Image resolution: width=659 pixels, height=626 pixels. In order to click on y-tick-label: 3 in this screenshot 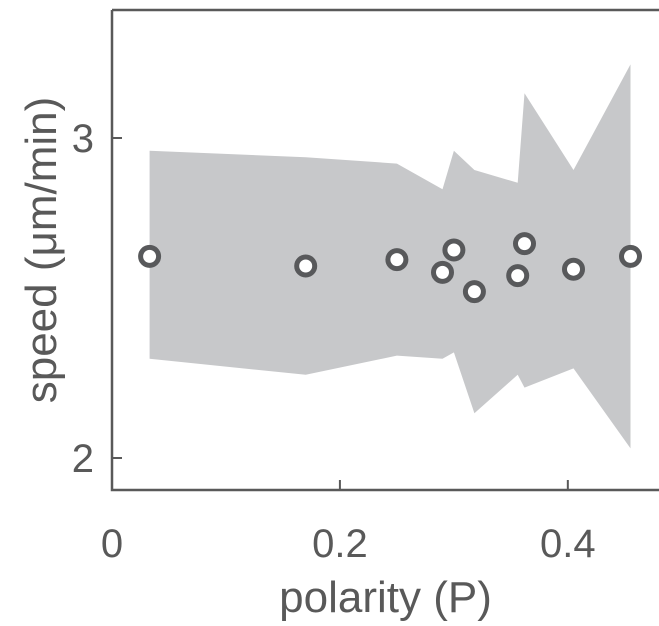, I will do `click(83, 139)`.